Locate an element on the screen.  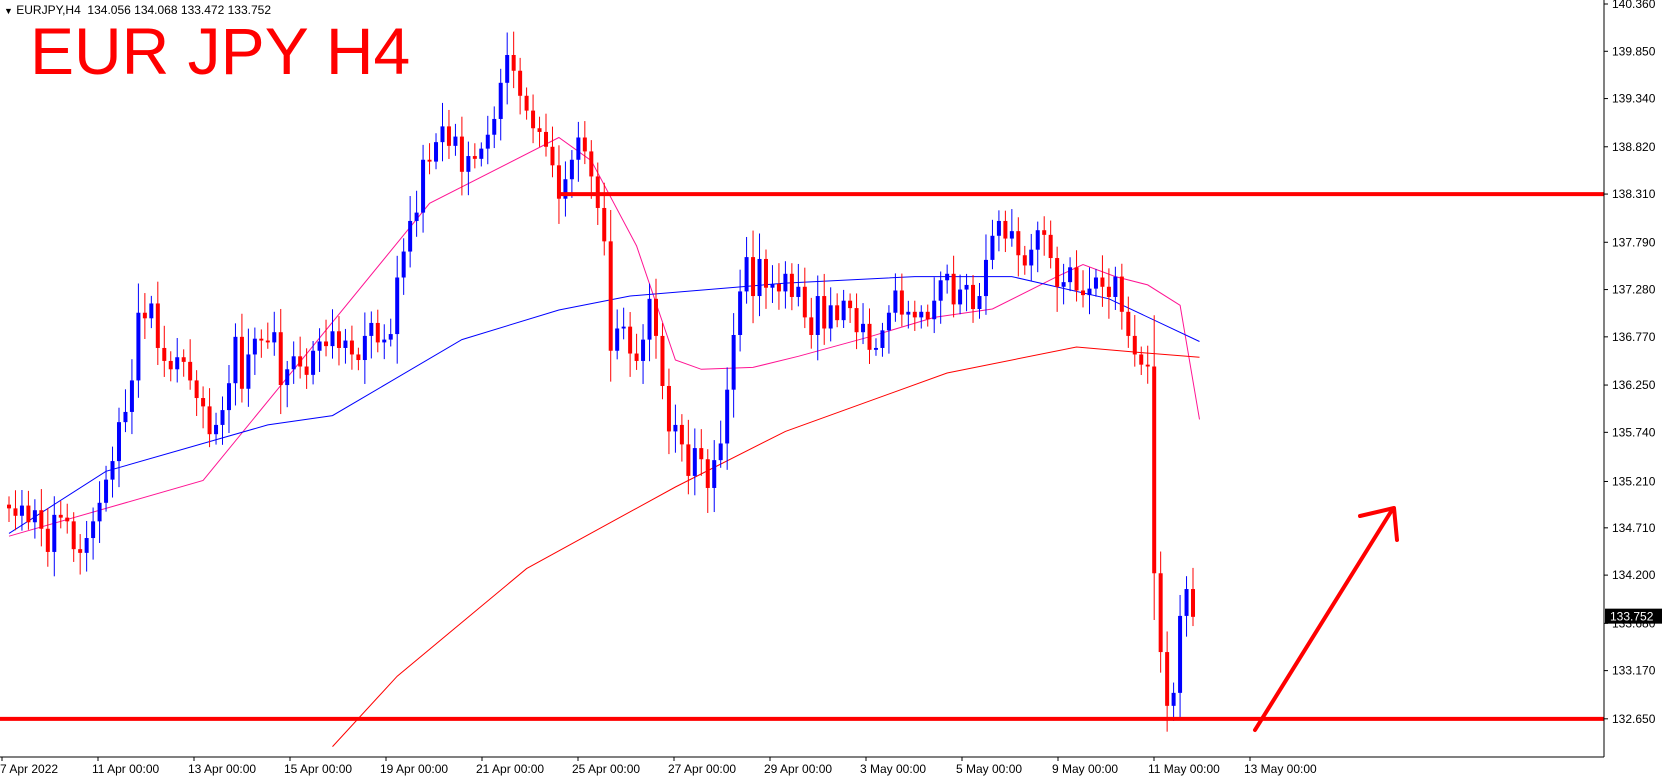
time-tick-label: 25 Apr 00:00 is located at coordinates (606, 769).